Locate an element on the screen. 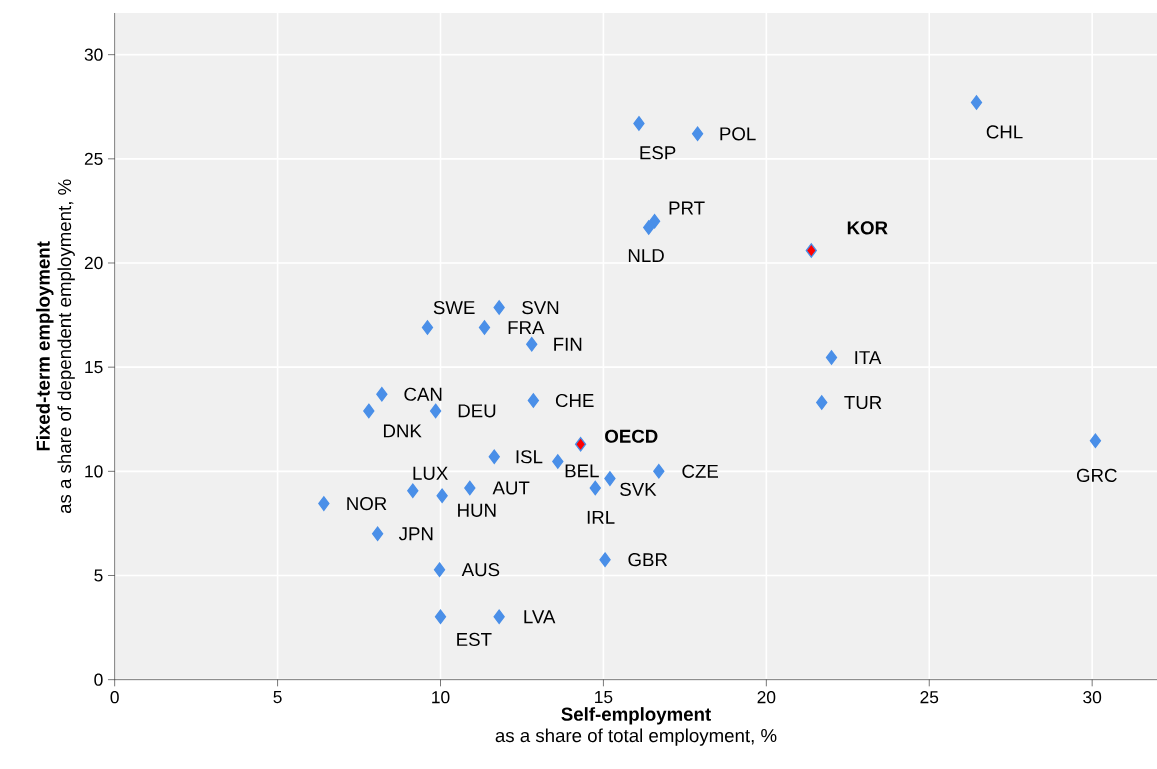 This screenshot has width=1157, height=769. annotation: DEU is located at coordinates (477, 411).